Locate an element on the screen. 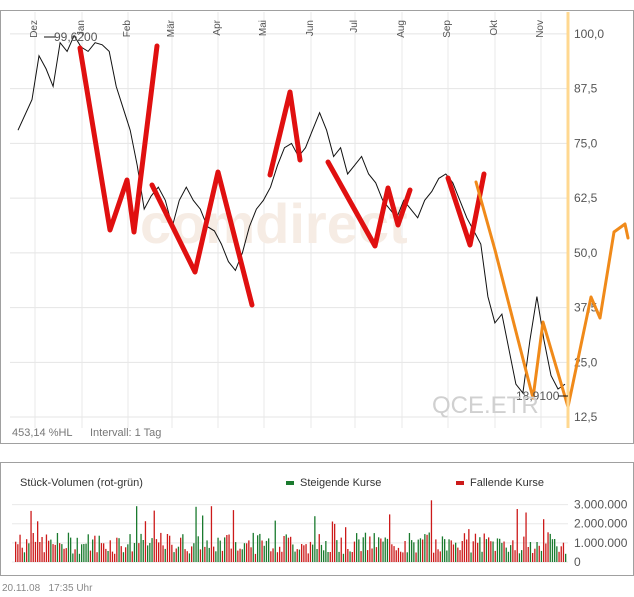  volume-y-tick-label: 3.000.000 is located at coordinates (601, 505).